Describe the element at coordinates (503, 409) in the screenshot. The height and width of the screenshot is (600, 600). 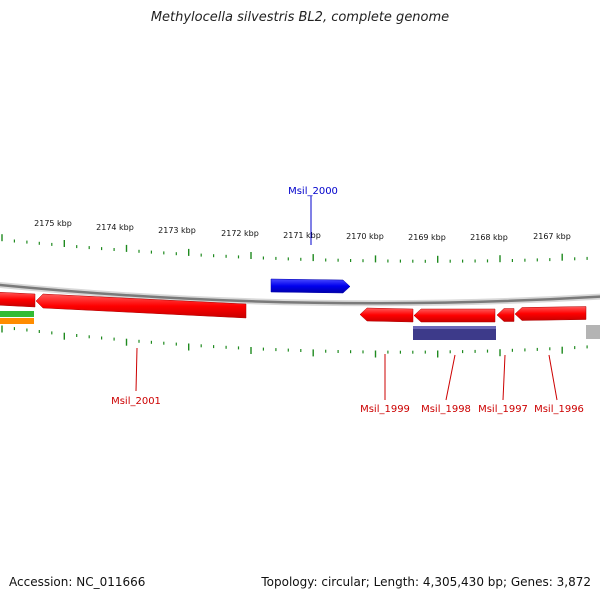
I see `label-msil-1997: Msil_1997` at that location.